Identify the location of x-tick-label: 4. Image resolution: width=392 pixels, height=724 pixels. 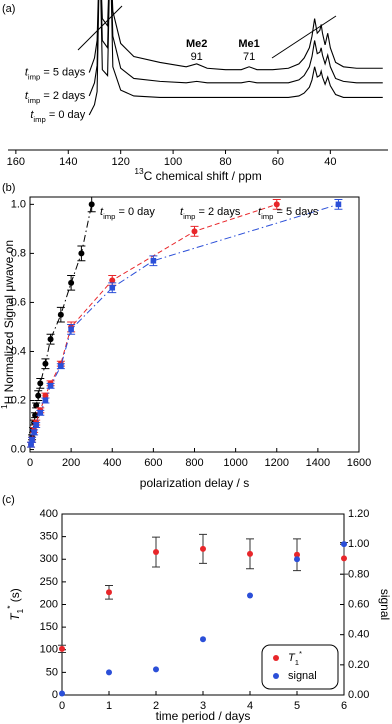
(250, 706).